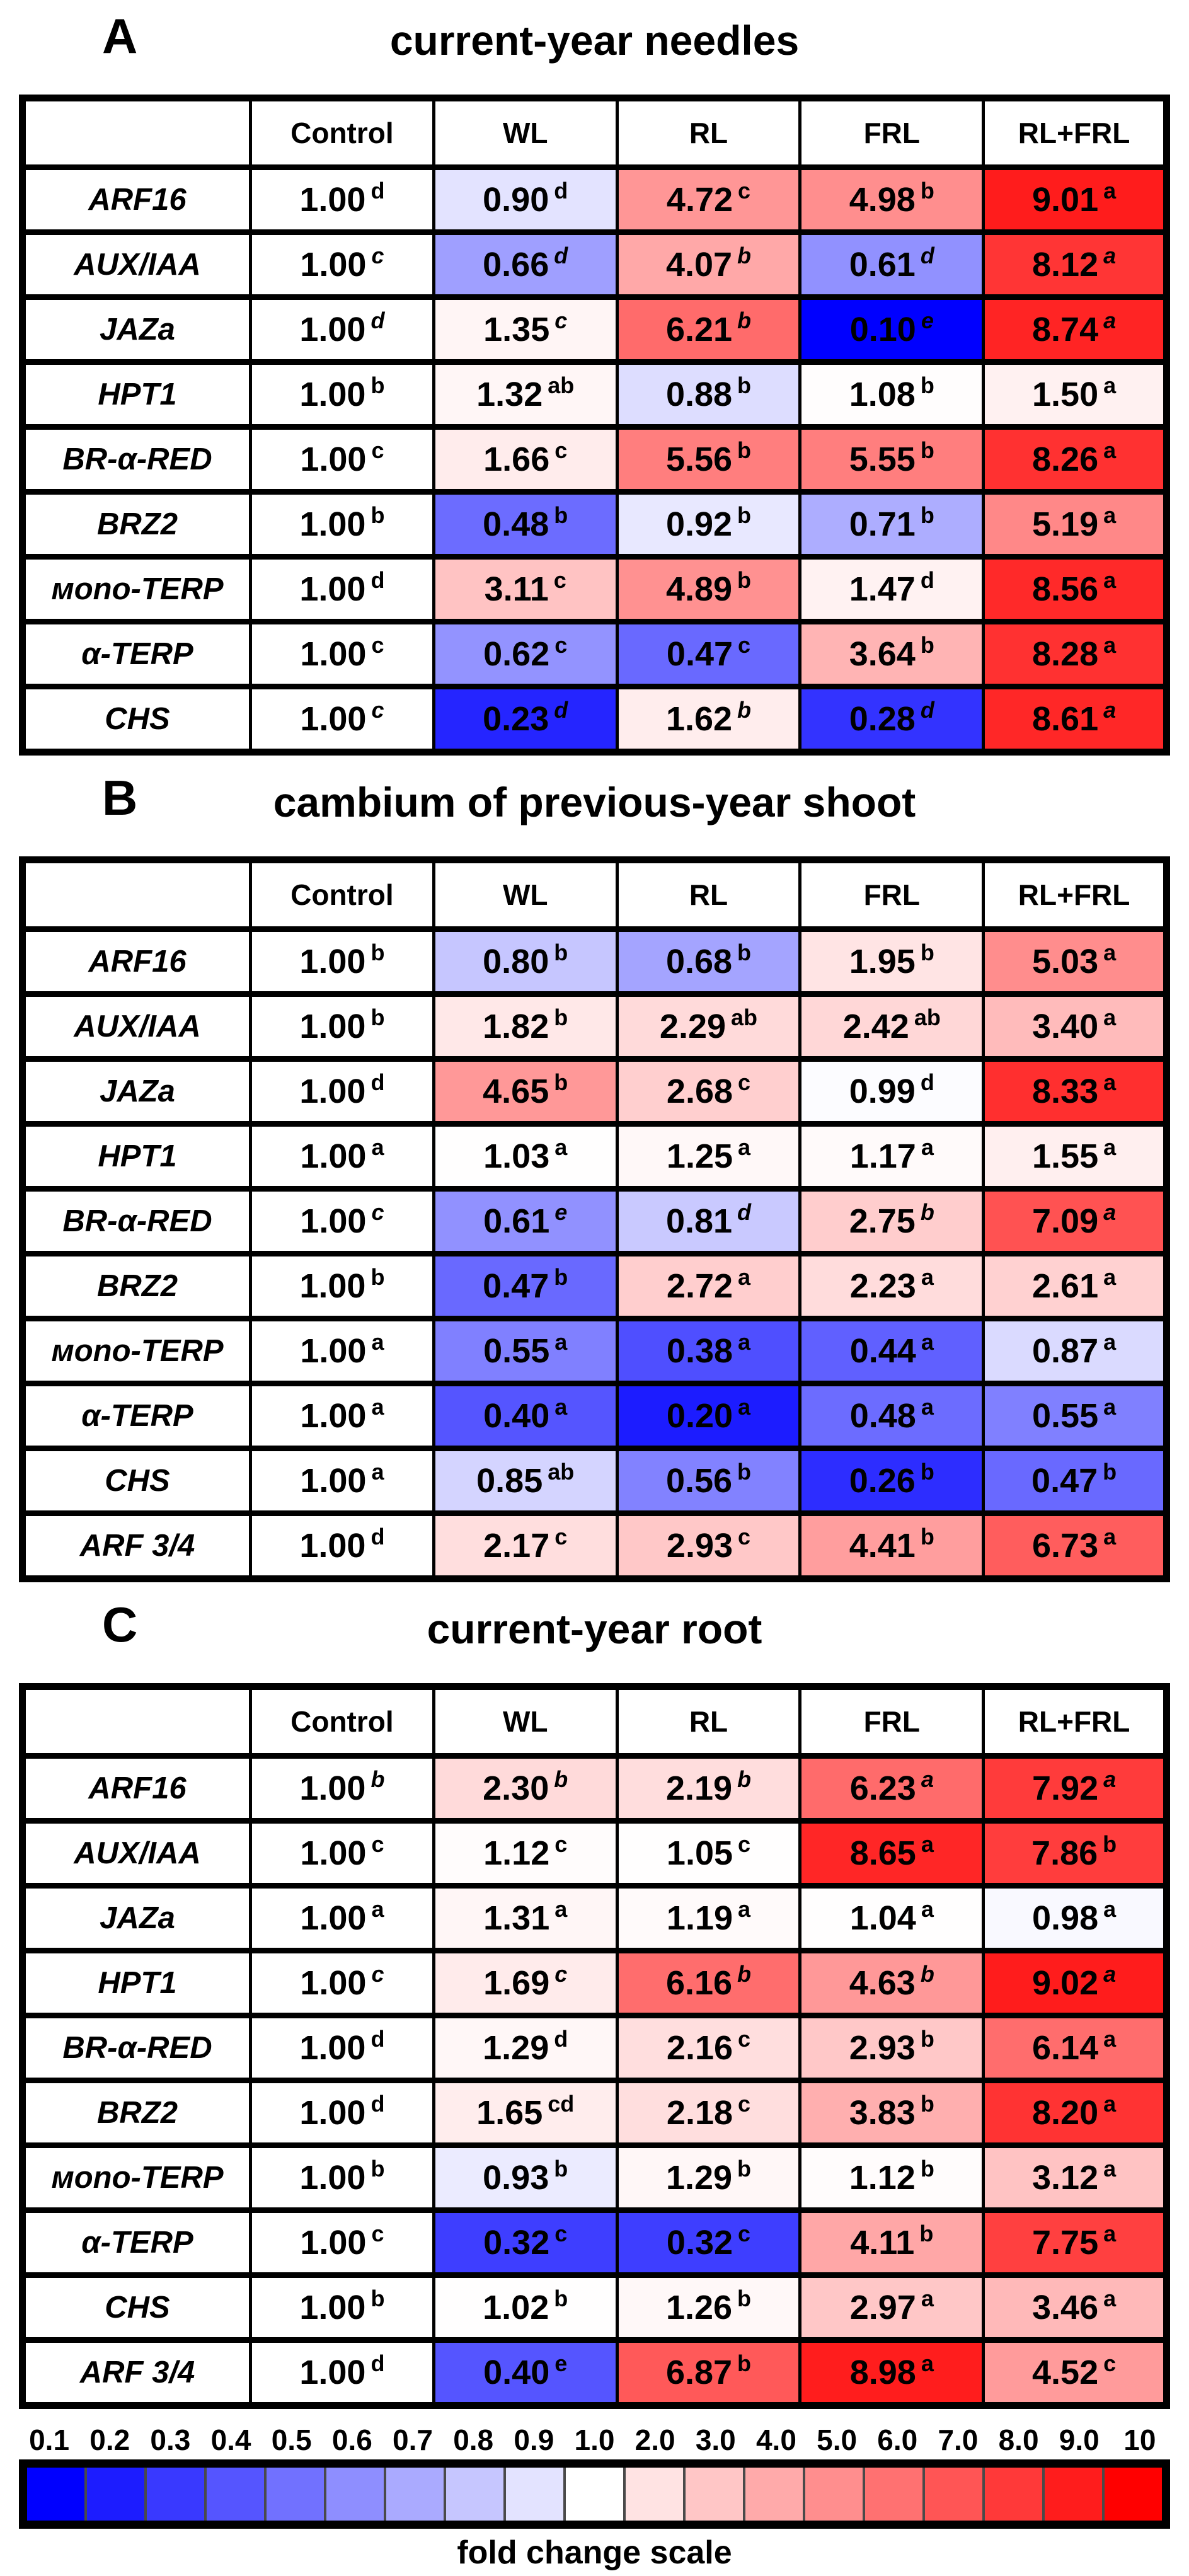 The image size is (1189, 2576). I want to click on heatmap-cell: 0.48 a, so click(892, 1416).